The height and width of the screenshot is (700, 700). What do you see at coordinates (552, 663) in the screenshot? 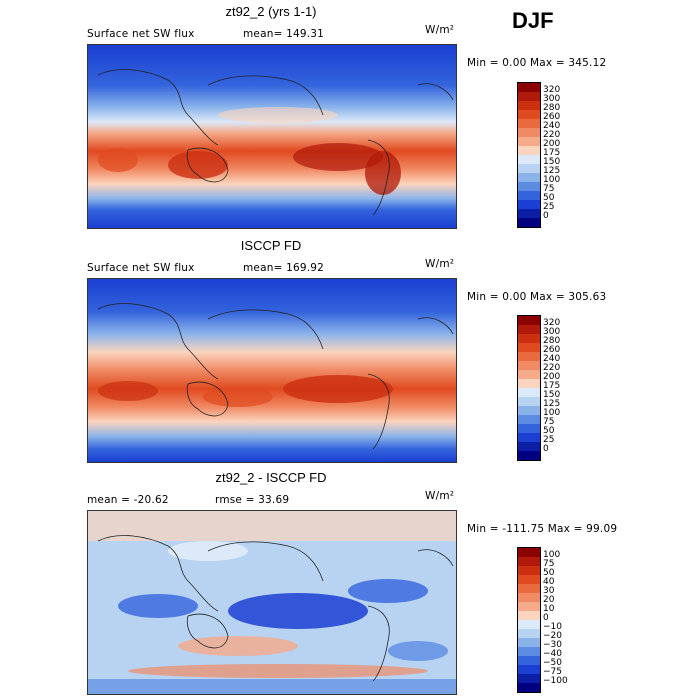
I see `colorbar-tick-label: −50` at bounding box center [552, 663].